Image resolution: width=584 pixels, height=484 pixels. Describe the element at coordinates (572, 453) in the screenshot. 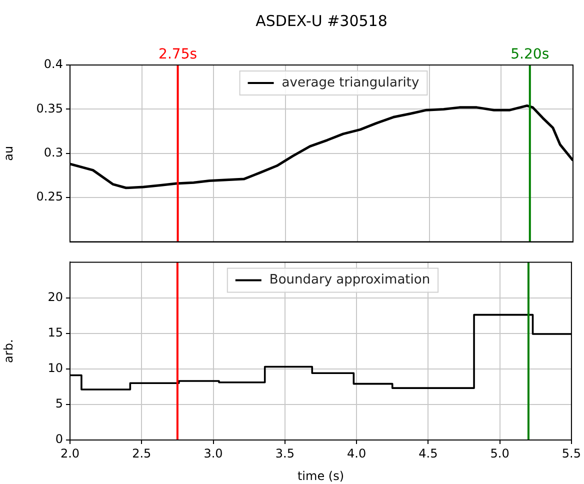

I see `x-tick-label: 5.5` at that location.